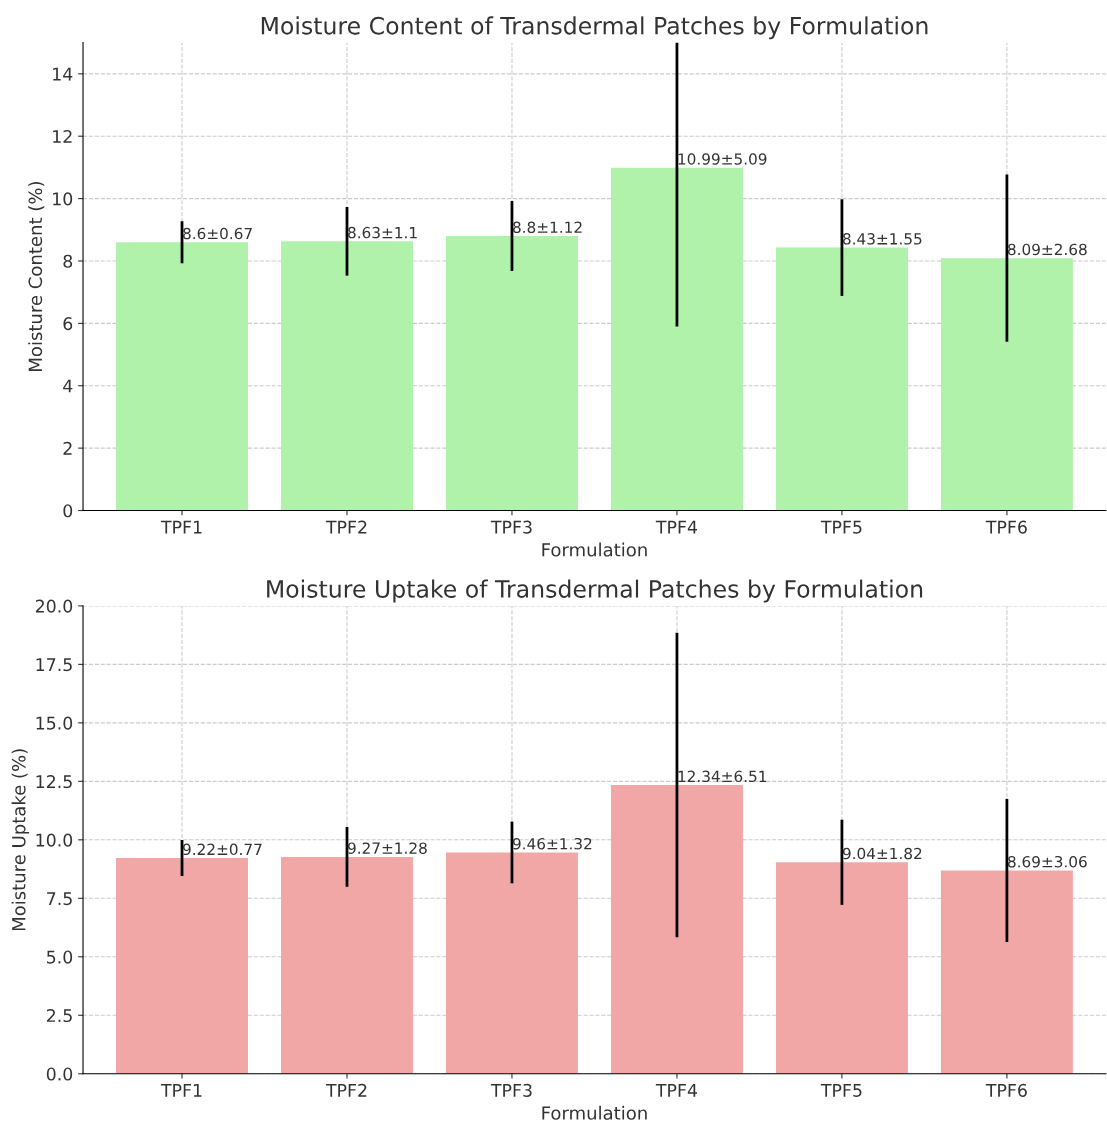 Image resolution: width=1107 pixels, height=1122 pixels. Describe the element at coordinates (68, 261) in the screenshot. I see `y-tick-label: 8` at that location.